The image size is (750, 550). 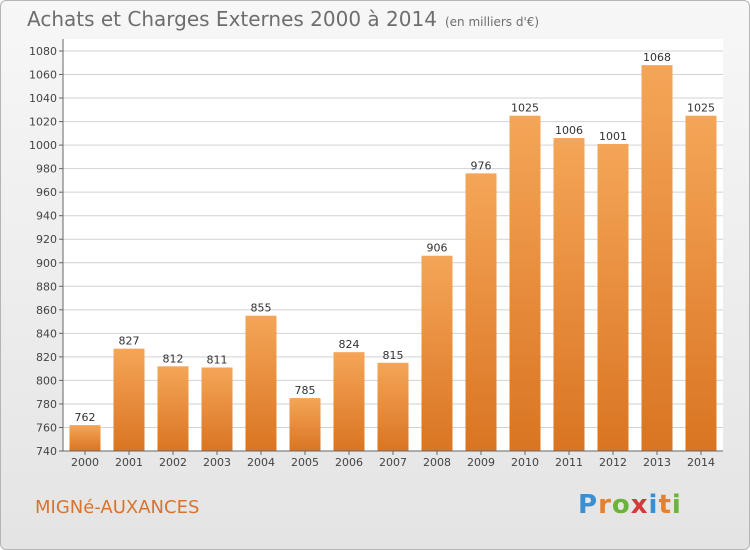 I want to click on y-tick-label: 900, so click(x=46, y=263).